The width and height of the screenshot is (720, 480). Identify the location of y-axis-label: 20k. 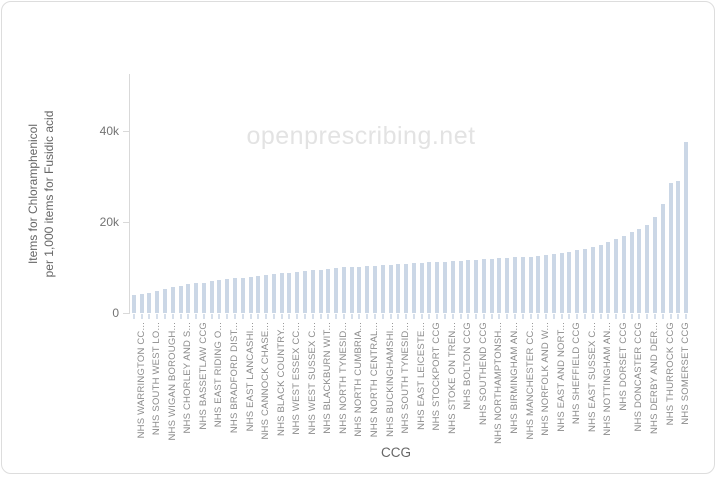
(109, 222).